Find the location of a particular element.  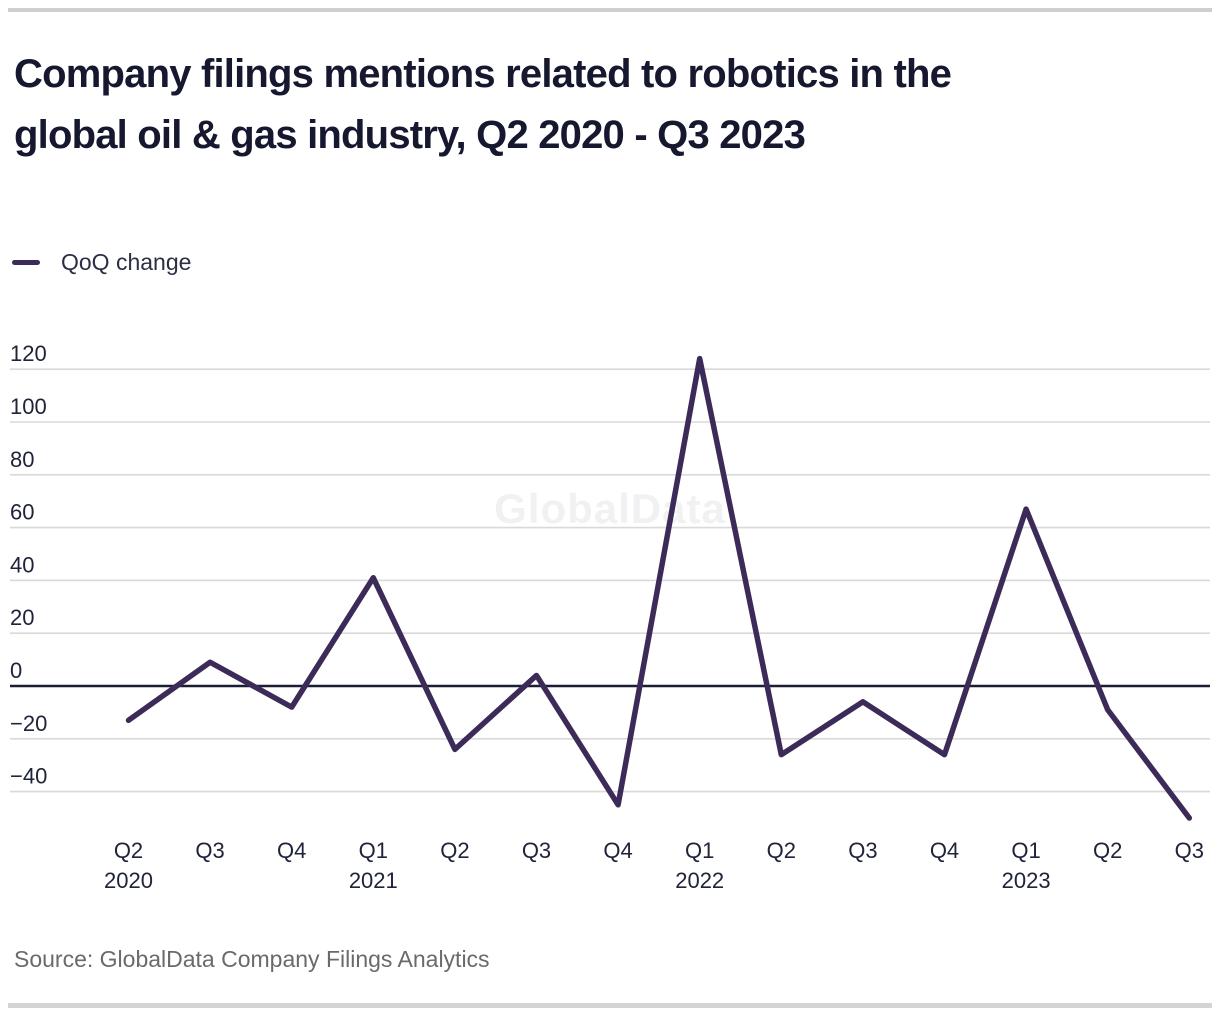

top-rule is located at coordinates (610, 10).